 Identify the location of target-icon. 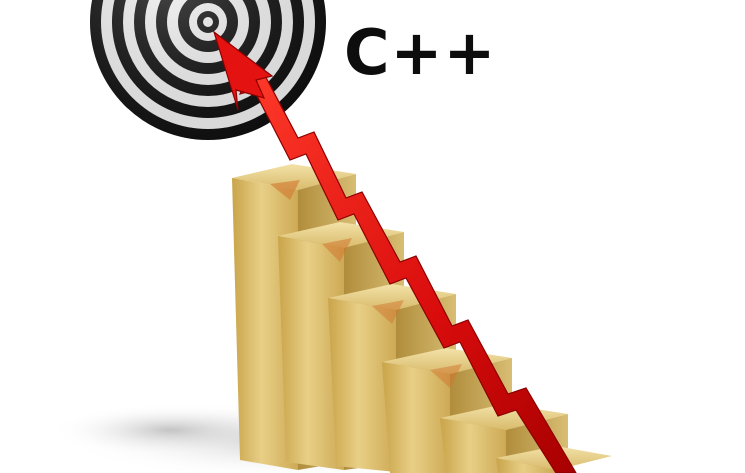
(208, 70).